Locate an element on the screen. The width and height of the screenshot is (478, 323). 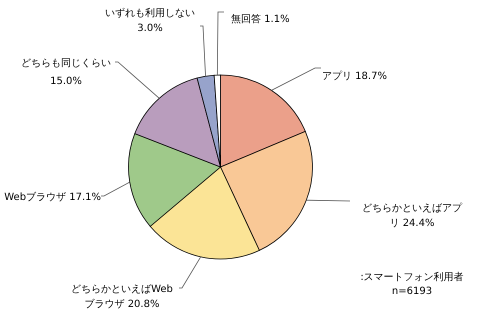
slice-label: Webブラウザ 17.1% is located at coordinates (52, 197).